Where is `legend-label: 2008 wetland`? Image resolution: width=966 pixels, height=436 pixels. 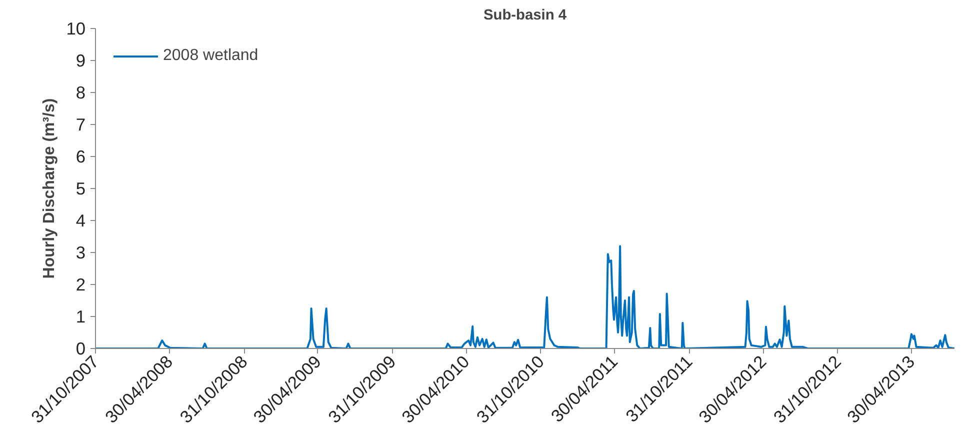 legend-label: 2008 wetland is located at coordinates (210, 56).